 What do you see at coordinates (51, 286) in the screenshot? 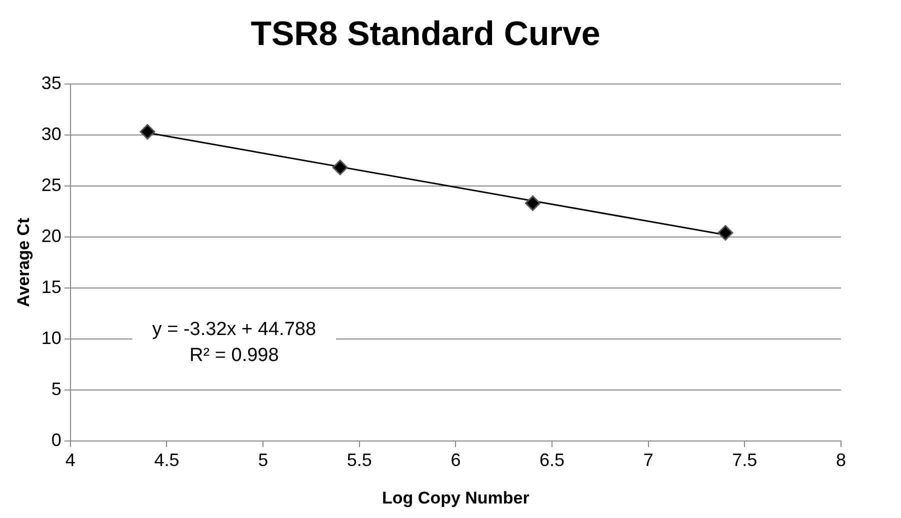
I see `y-tick-label: 15` at bounding box center [51, 286].